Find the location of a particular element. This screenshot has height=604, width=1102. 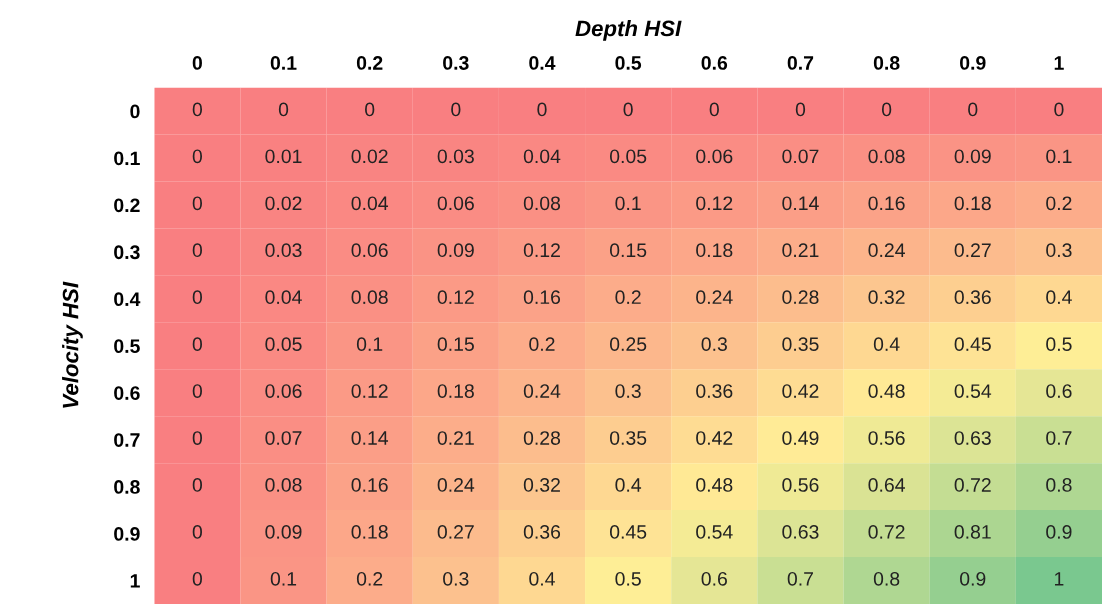

x-tick-label: 0.7 is located at coordinates (800, 63).